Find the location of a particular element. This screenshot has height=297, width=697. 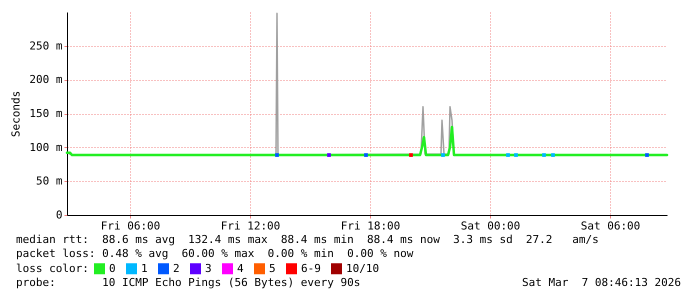

x-tick-label: Fri 06:00 is located at coordinates (130, 226).